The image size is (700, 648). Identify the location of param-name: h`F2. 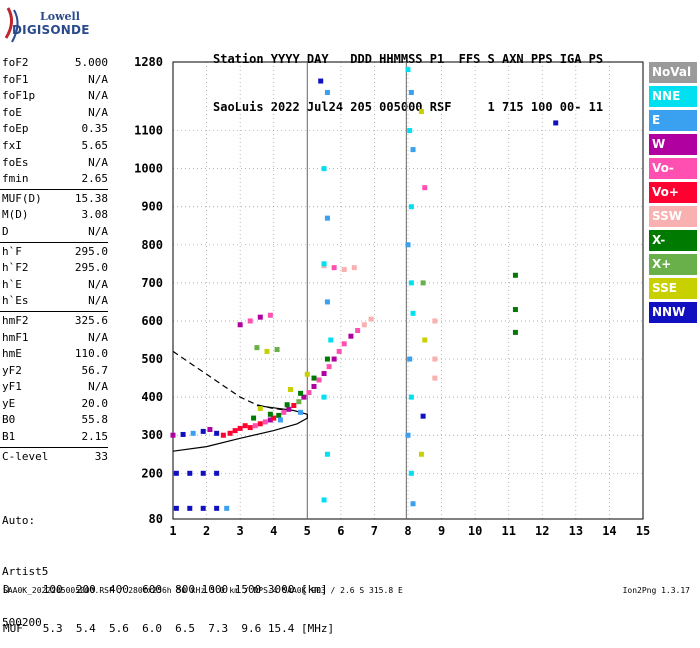
(15, 268).